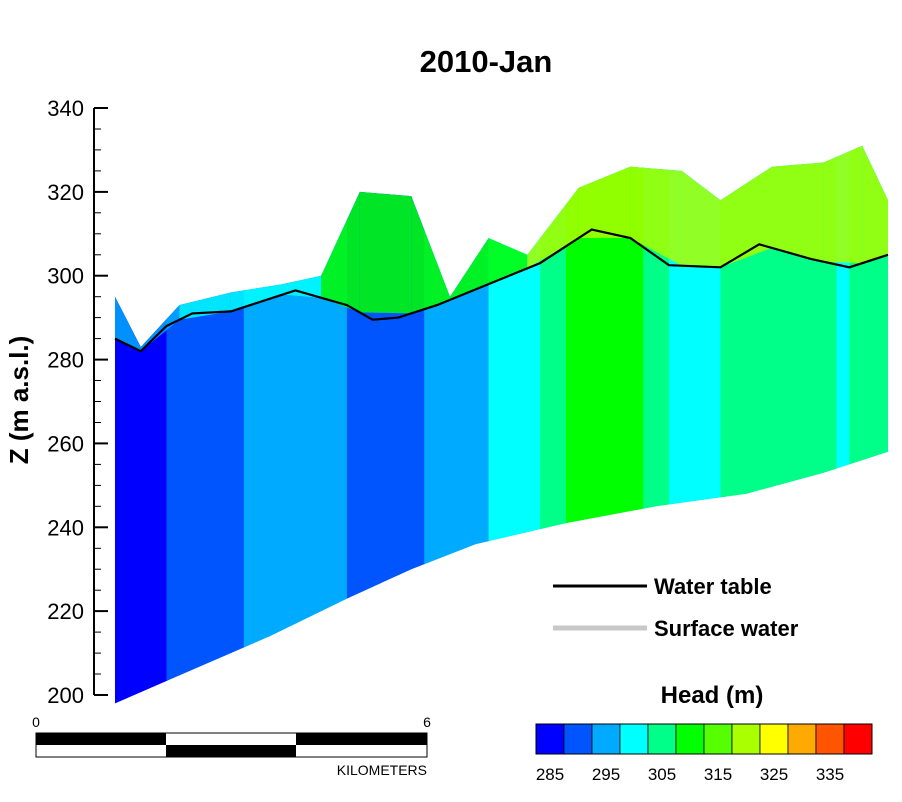  Describe the element at coordinates (19, 400) in the screenshot. I see `y-axis-label: Z (m a.s.l.)` at that location.